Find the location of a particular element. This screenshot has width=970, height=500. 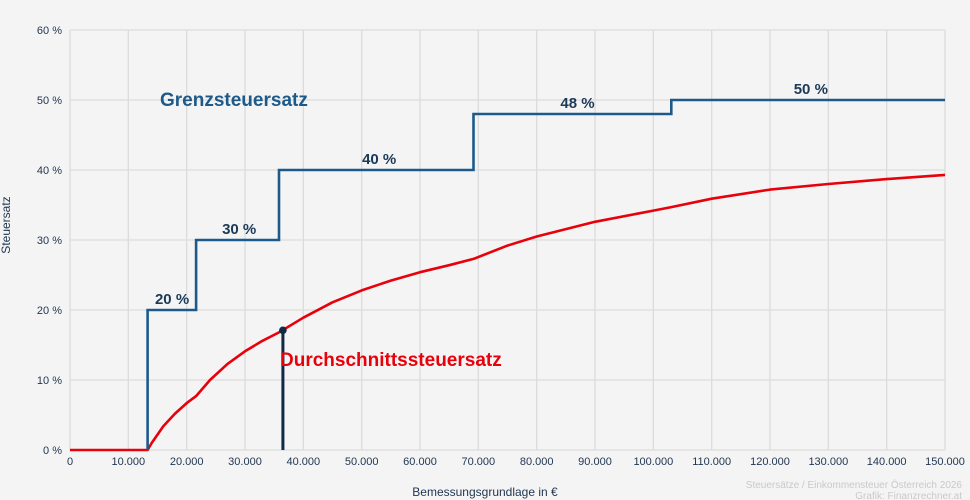

credit-line-2: Grafik: Finanzrechner.at is located at coordinates (908, 495).